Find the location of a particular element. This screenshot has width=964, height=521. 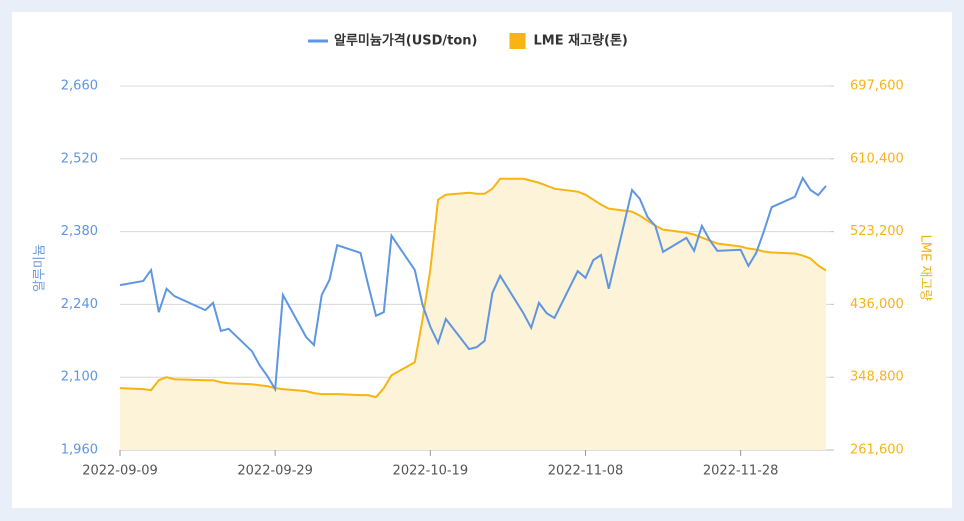

y2-tick-label: 523,200 is located at coordinates (877, 231).